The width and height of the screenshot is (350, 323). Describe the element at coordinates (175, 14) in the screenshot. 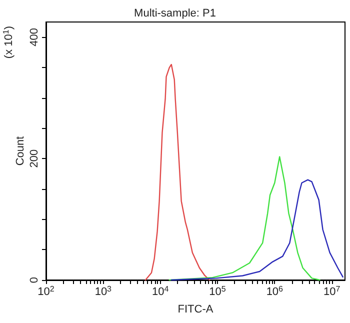

I see `chart-title: Multi-sample: P1` at that location.